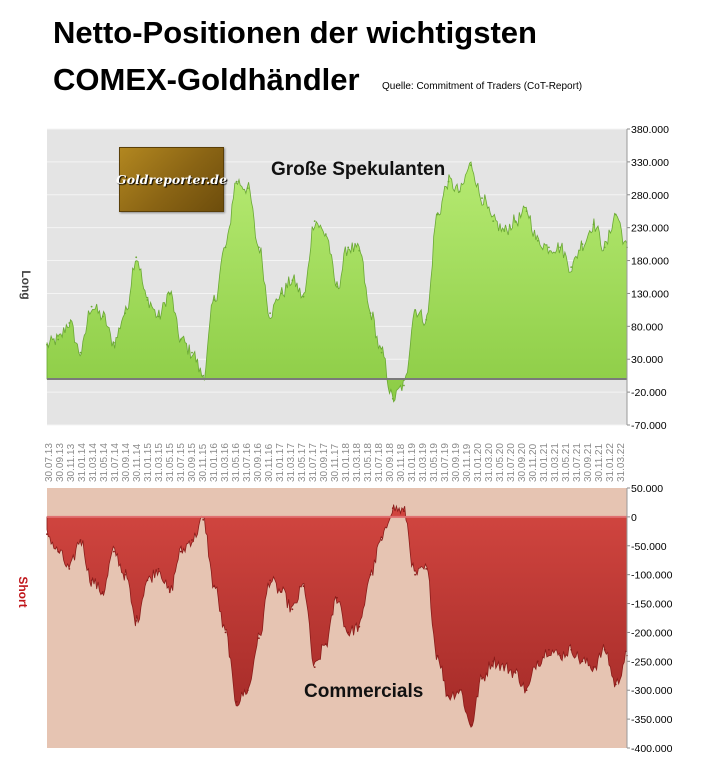 This screenshot has height=771, width=704. What do you see at coordinates (137, 462) in the screenshot?
I see `x-tick-label: 30.11.14` at bounding box center [137, 462].